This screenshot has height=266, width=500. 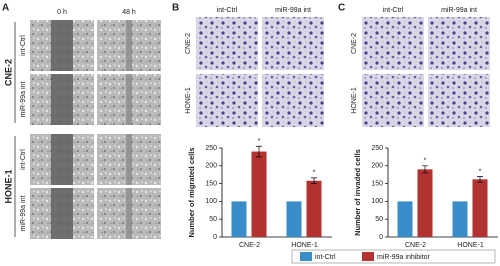 What do you see at coordinates (62, 12) in the screenshot?
I see `column-label: 0 h` at bounding box center [62, 12].